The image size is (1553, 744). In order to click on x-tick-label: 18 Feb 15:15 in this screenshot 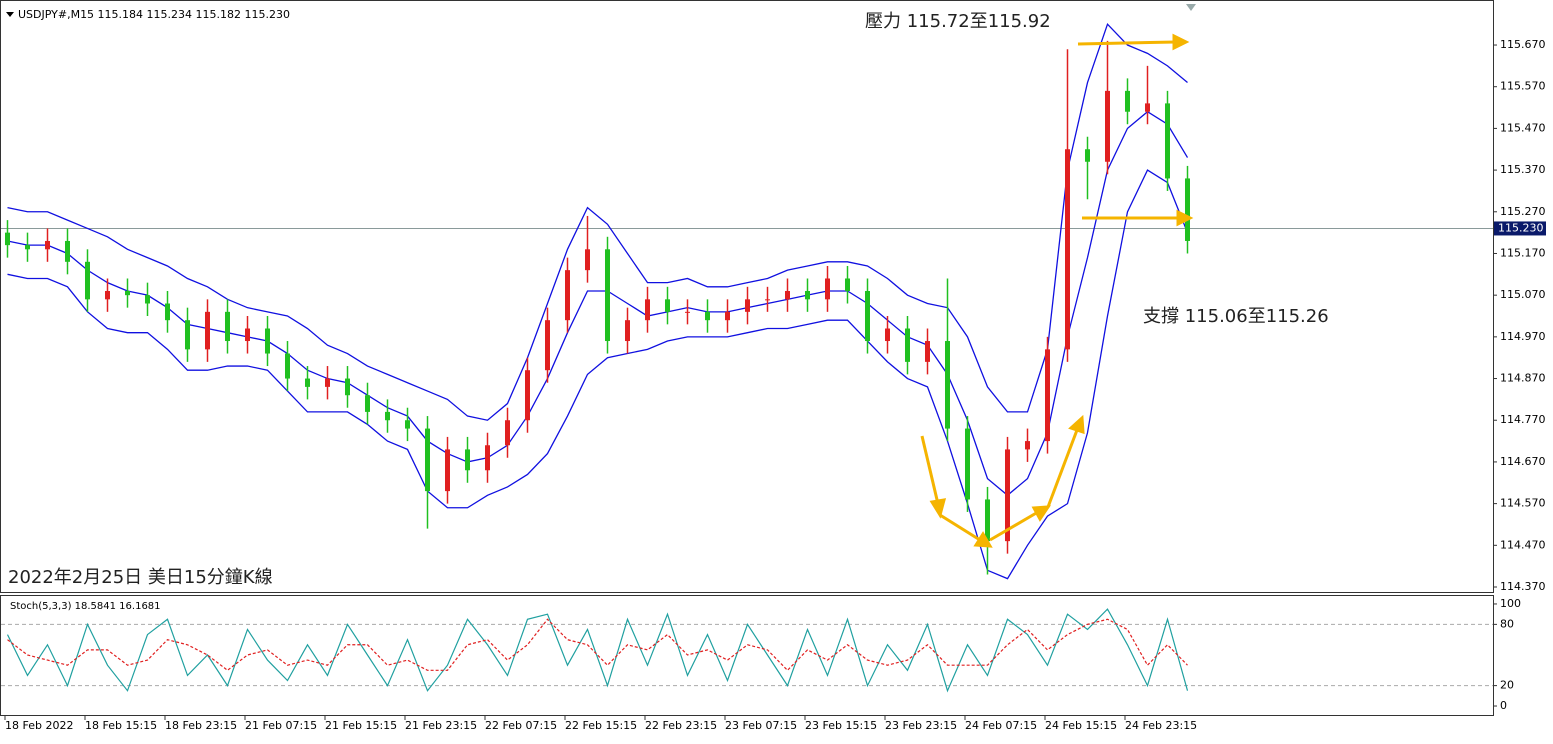, I will do `click(121, 725)`.